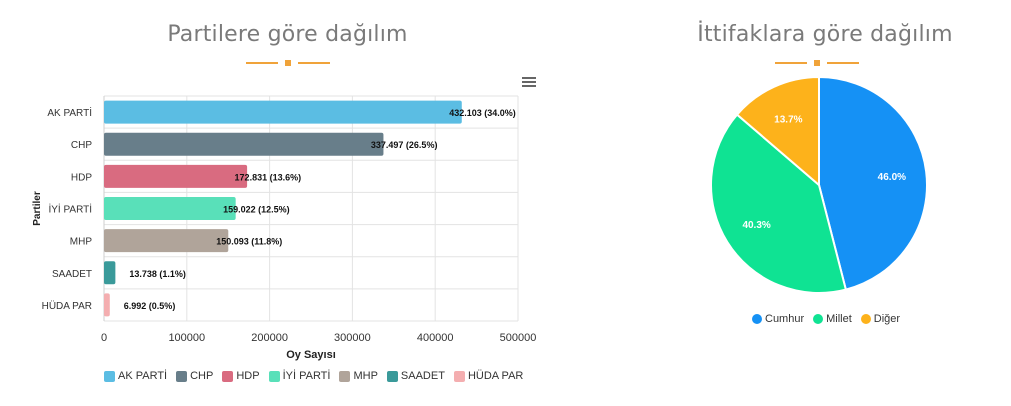 This screenshot has height=406, width=1011. I want to click on y-tick-label: HDP, so click(81, 177).